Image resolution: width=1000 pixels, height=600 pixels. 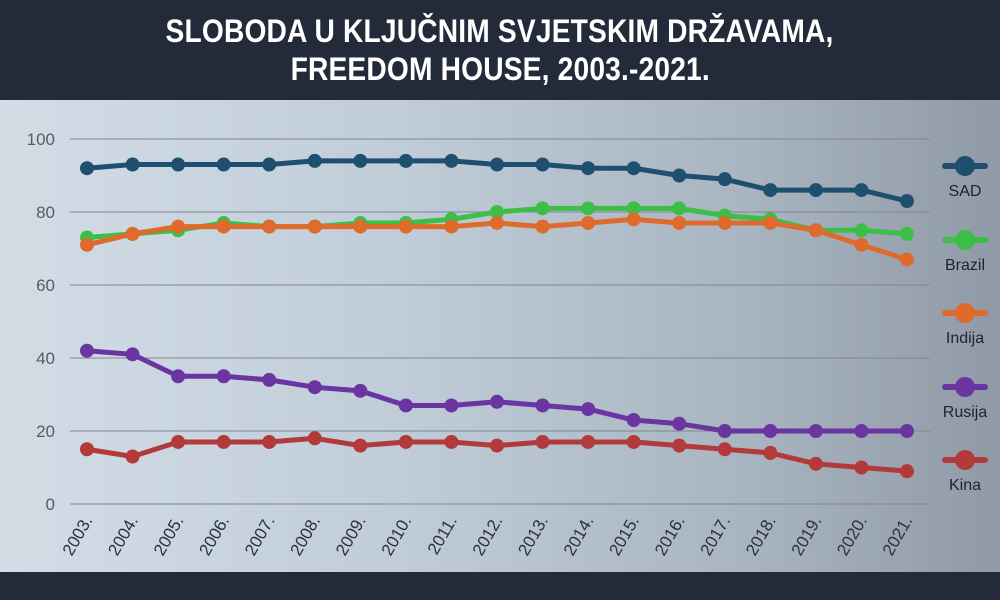 I want to click on legend-item-indija: Indija, so click(x=965, y=325).